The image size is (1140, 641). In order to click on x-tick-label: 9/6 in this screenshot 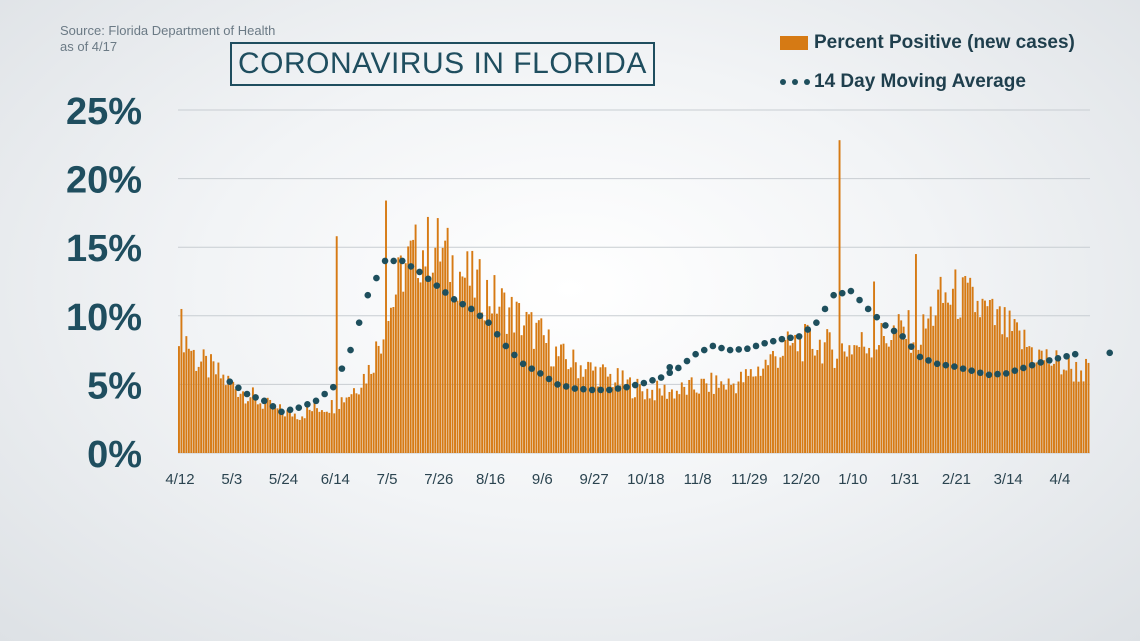, I will do `click(542, 479)`.